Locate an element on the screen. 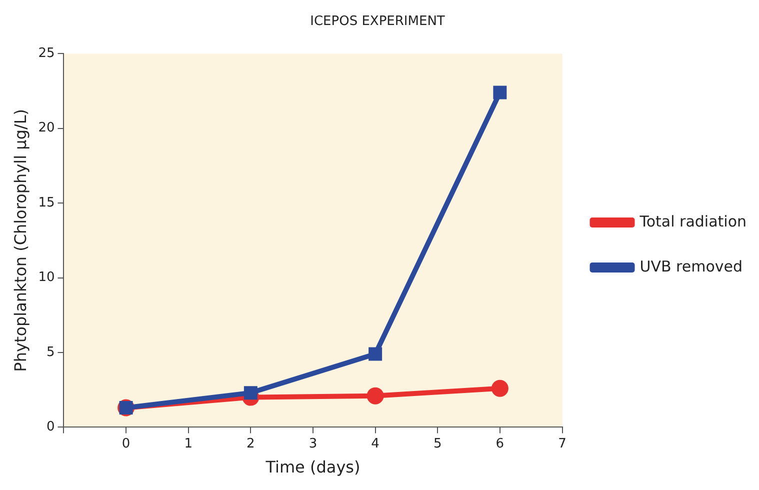  y-tick-label: 0 is located at coordinates (50, 427).